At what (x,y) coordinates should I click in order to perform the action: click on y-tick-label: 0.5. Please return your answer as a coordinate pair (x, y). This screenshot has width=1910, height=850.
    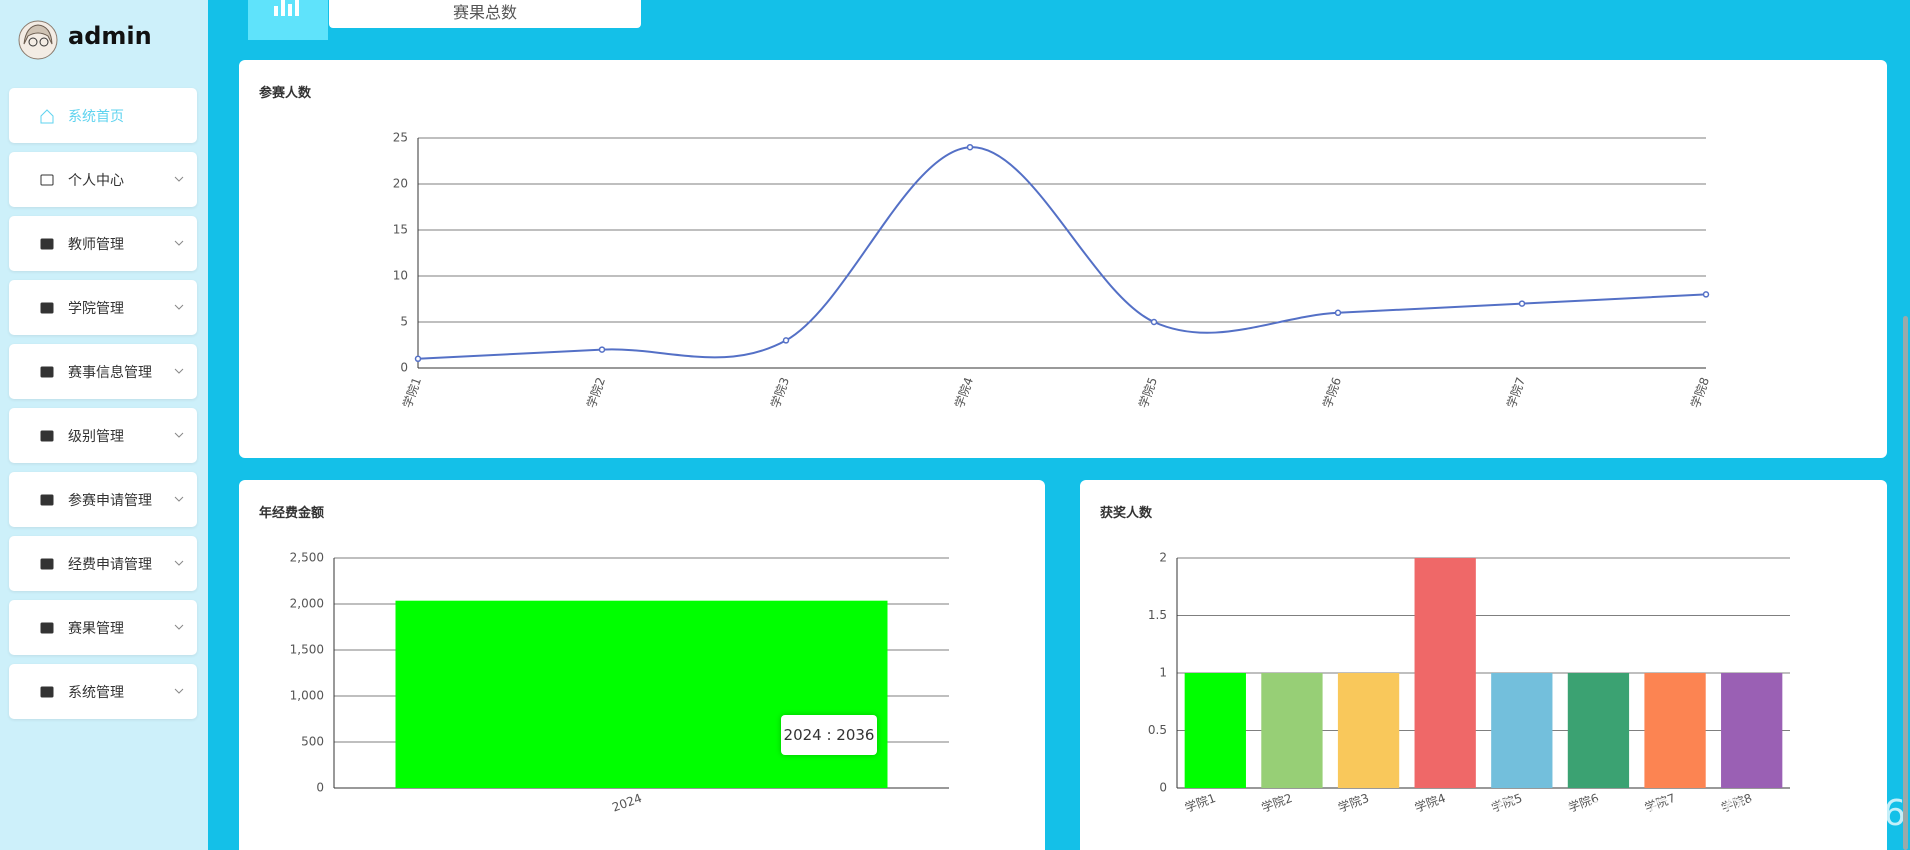
    Looking at the image, I should click on (1157, 730).